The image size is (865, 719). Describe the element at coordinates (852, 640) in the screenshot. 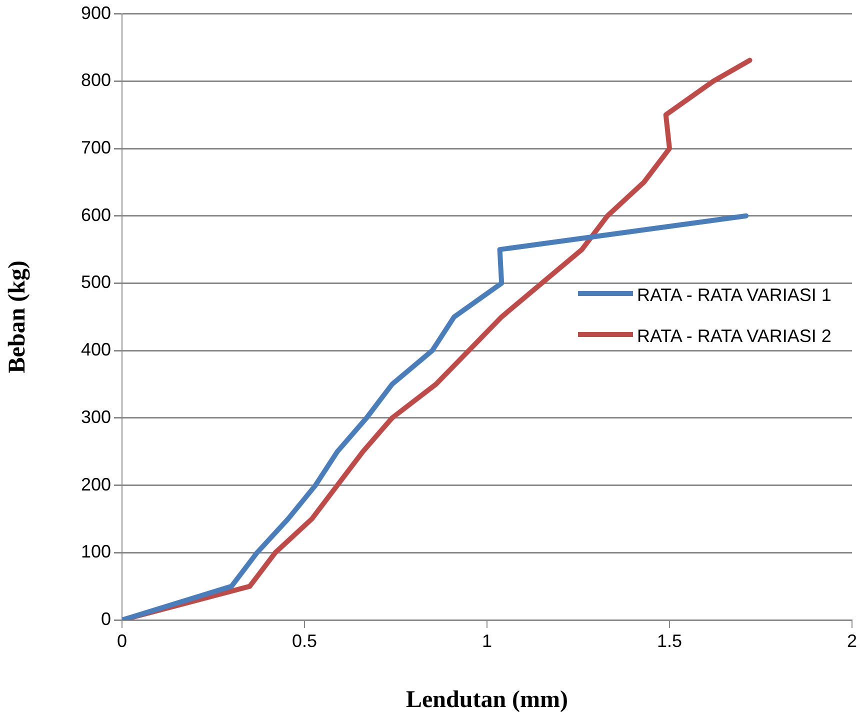

I see `x-tick-label: 2` at that location.